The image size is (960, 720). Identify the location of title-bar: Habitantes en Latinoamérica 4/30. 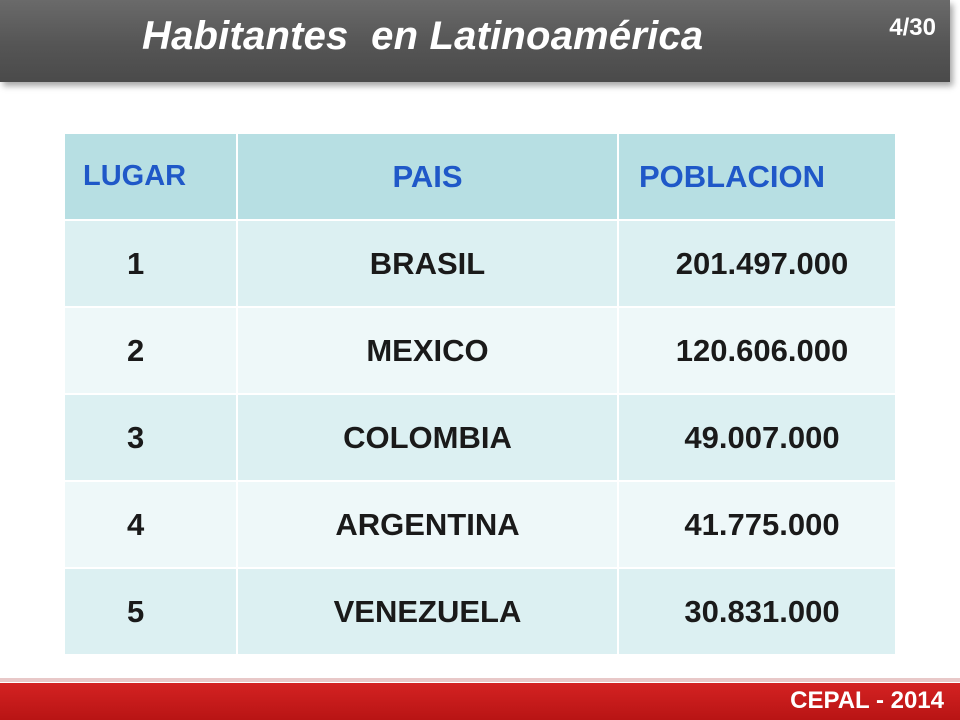
(475, 41).